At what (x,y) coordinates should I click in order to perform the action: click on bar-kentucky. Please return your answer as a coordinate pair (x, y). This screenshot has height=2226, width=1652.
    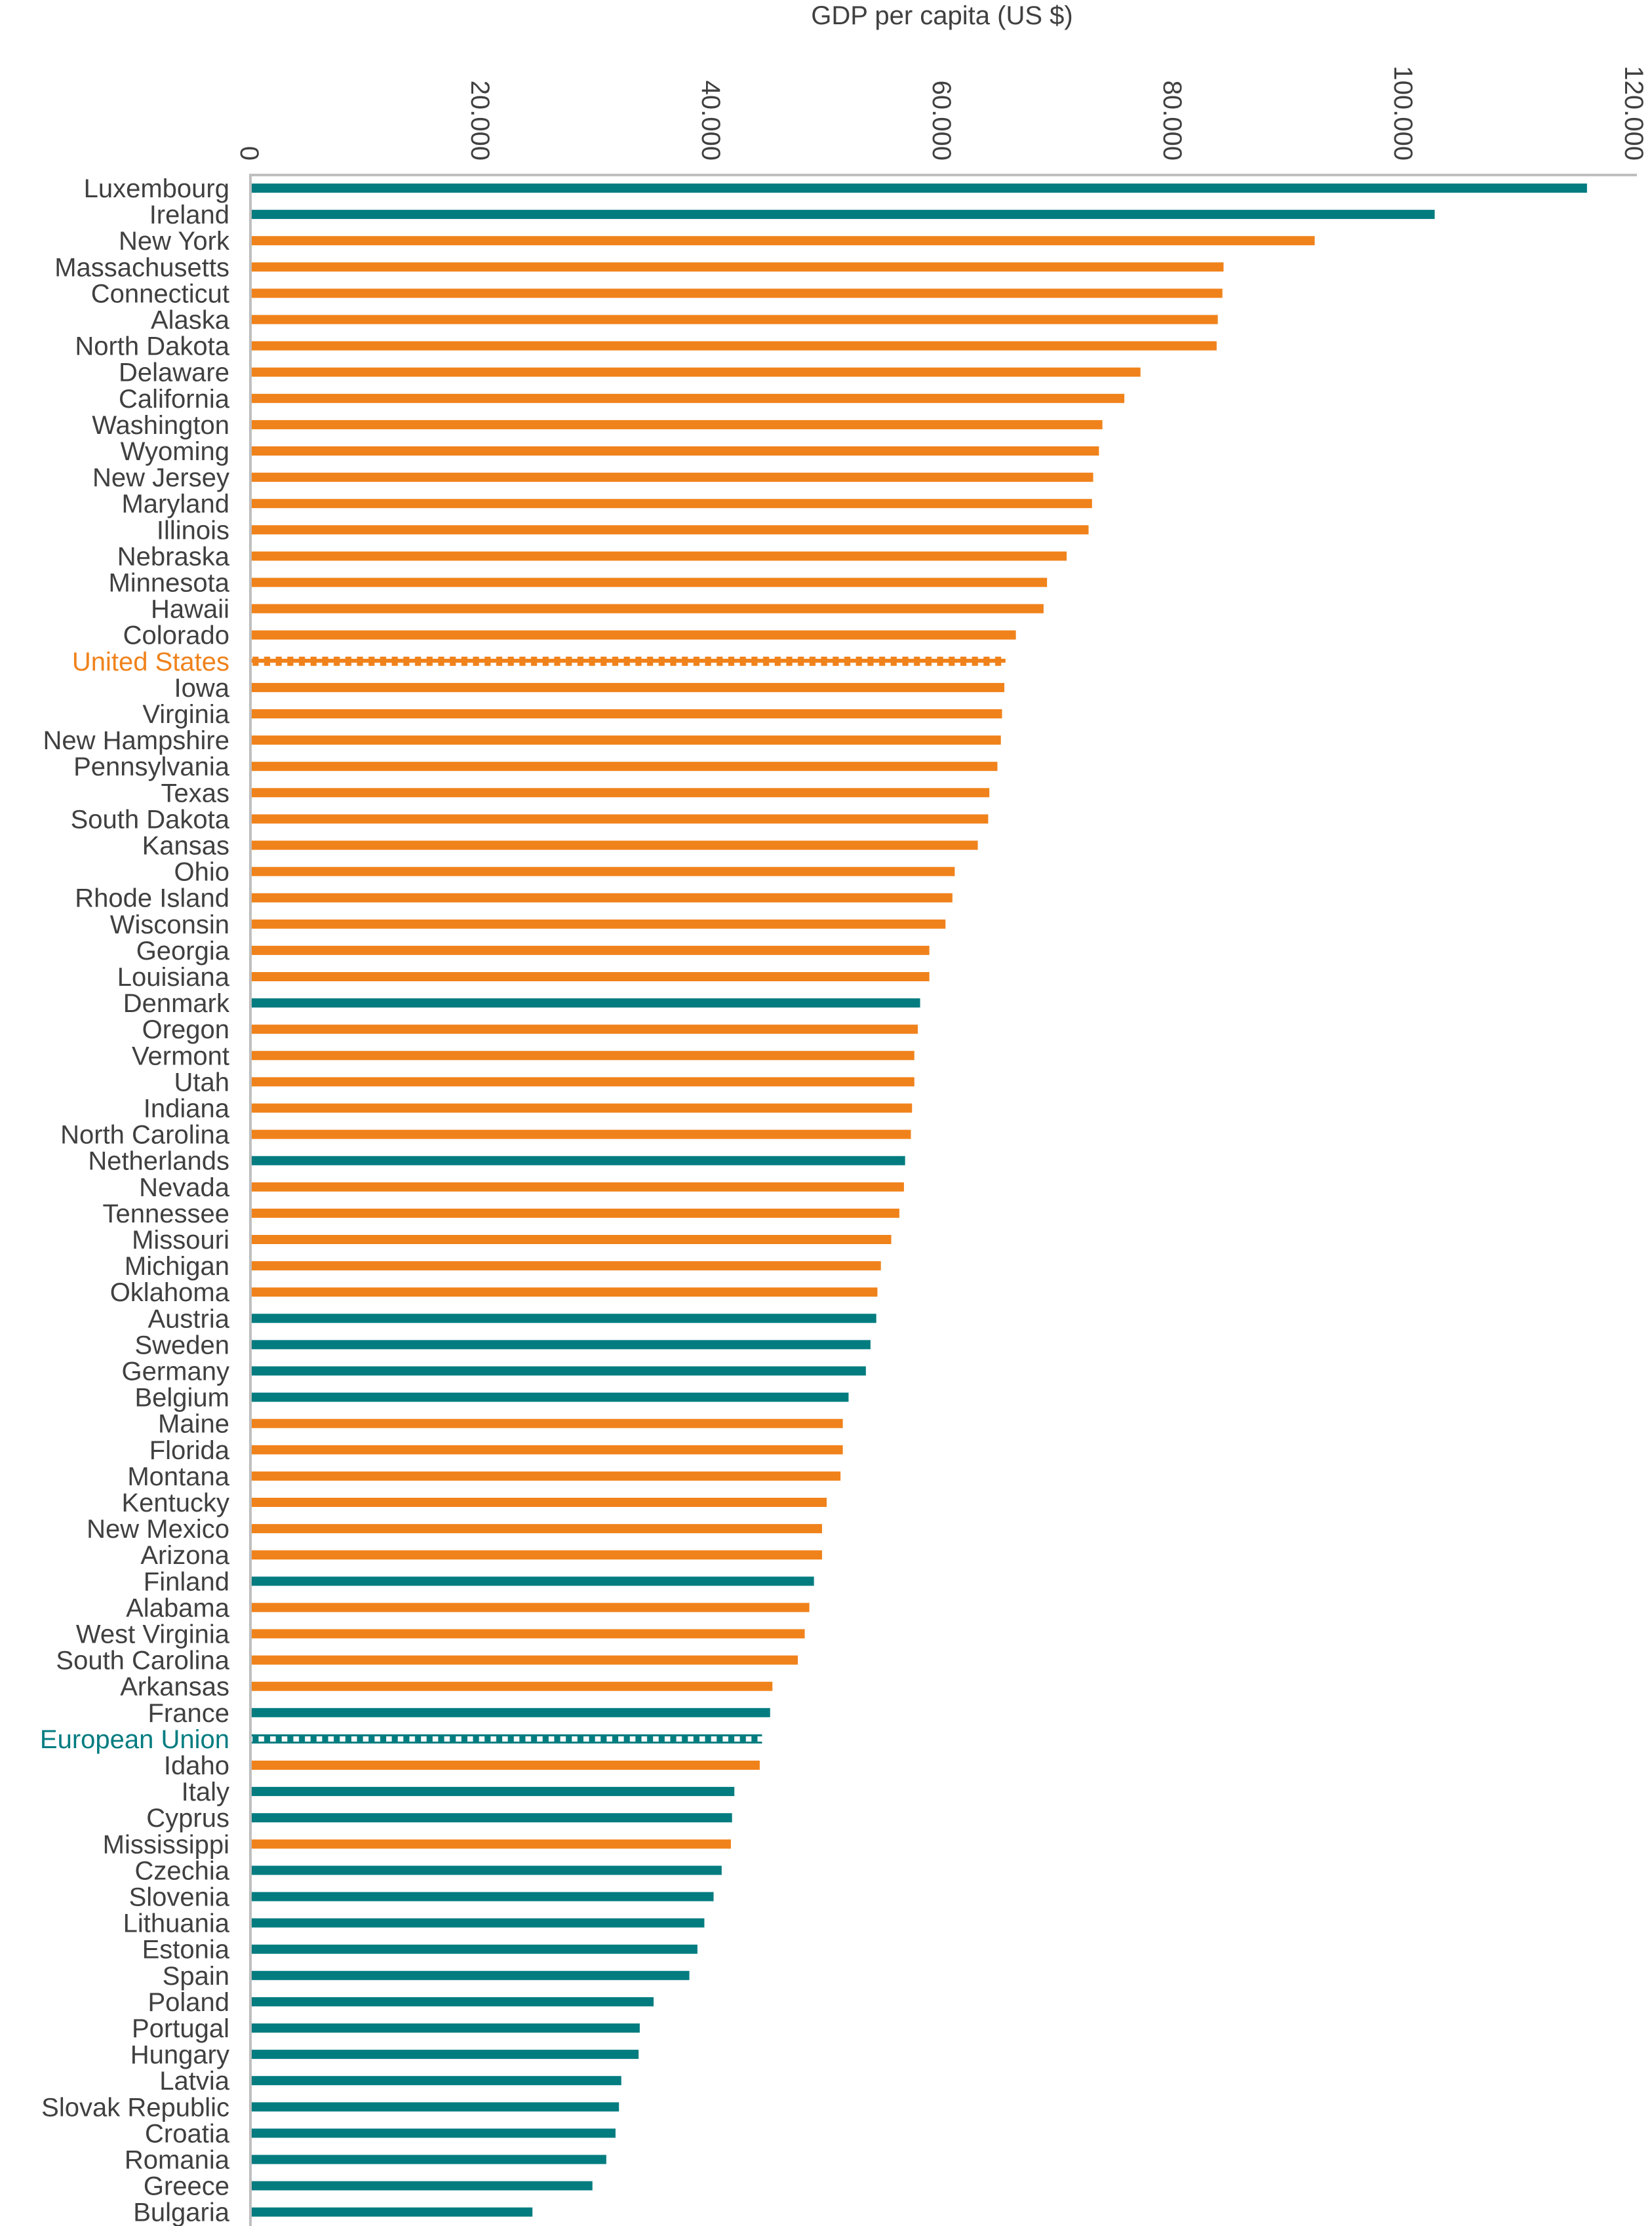
    Looking at the image, I should click on (539, 1502).